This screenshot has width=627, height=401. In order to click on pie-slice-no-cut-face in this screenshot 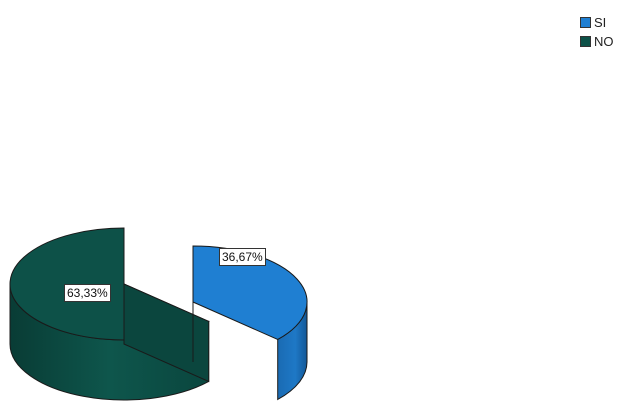, I will do `click(166, 333)`.